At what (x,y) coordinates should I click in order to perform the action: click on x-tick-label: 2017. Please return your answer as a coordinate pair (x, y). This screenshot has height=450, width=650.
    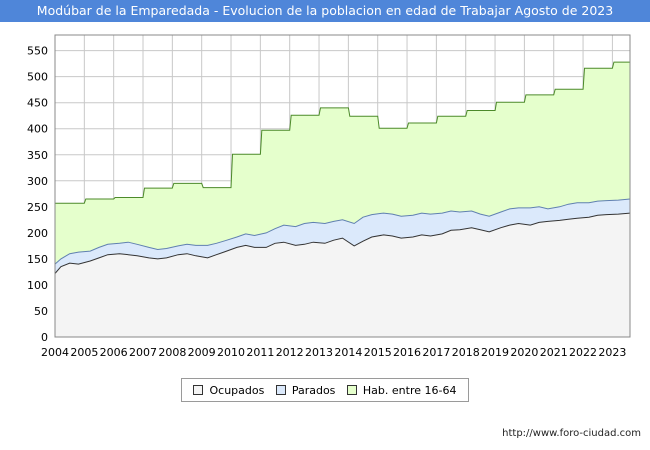
    Looking at the image, I should click on (436, 352).